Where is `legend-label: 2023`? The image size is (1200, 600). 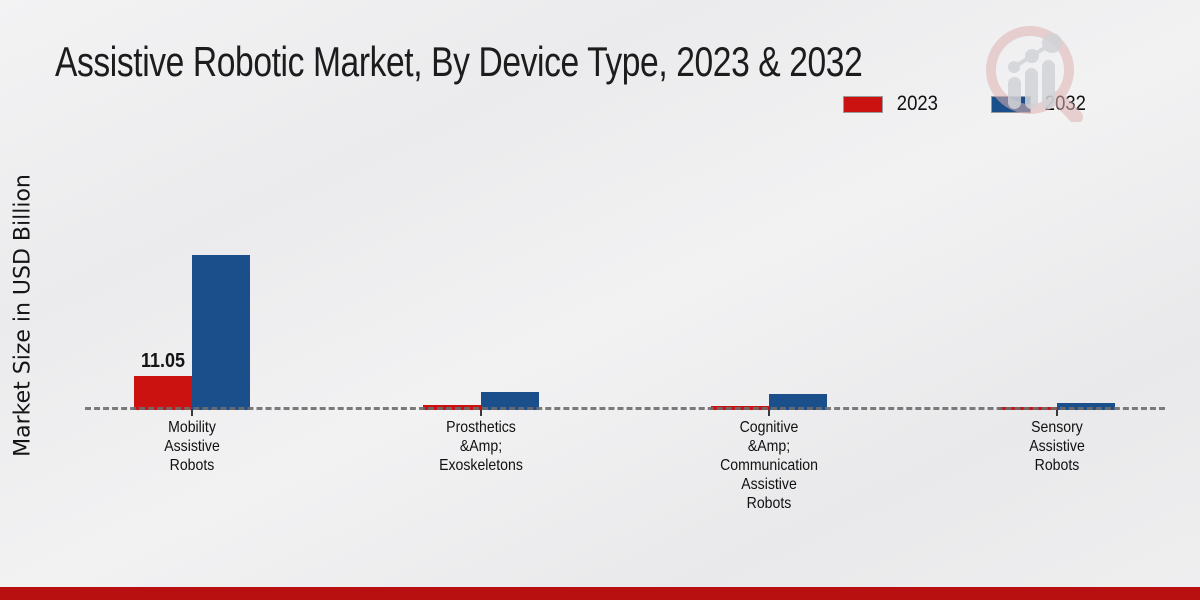 legend-label: 2023 is located at coordinates (917, 103).